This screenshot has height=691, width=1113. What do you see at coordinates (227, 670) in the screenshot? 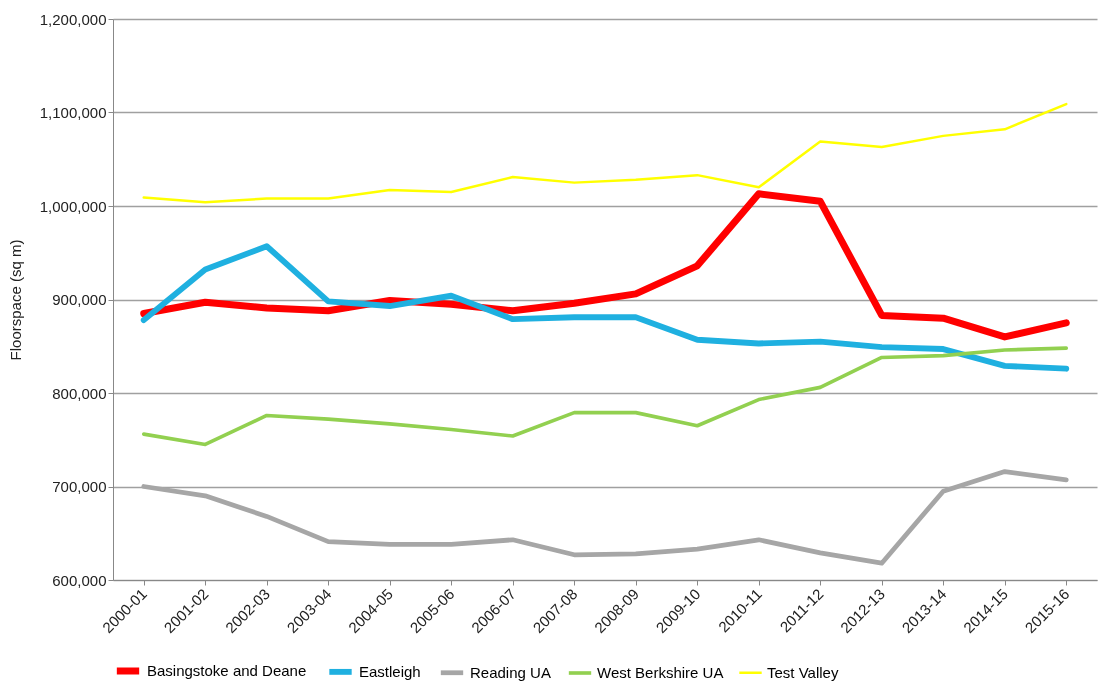
I see `legend-label: Basingstoke and Deane` at bounding box center [227, 670].